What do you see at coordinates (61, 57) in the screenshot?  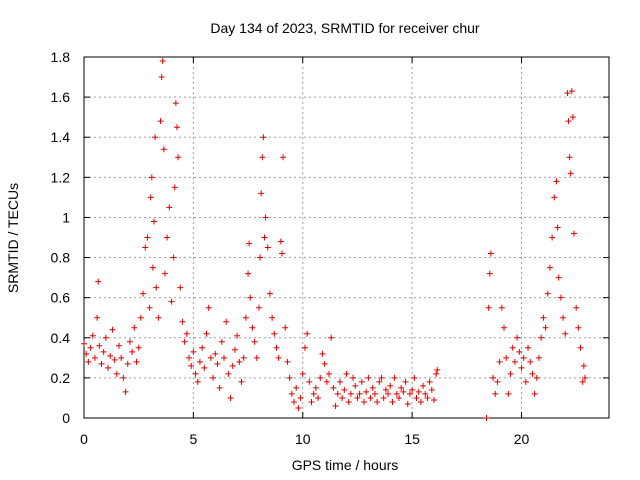 I see `y-tick-label: 1.8` at bounding box center [61, 57].